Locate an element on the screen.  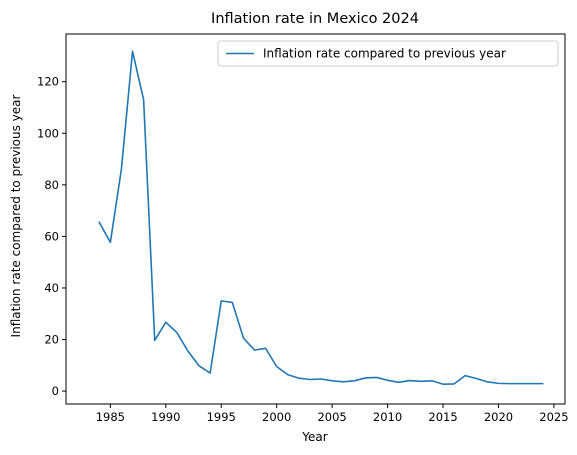
y-tick-label: 80 is located at coordinates (51, 185).